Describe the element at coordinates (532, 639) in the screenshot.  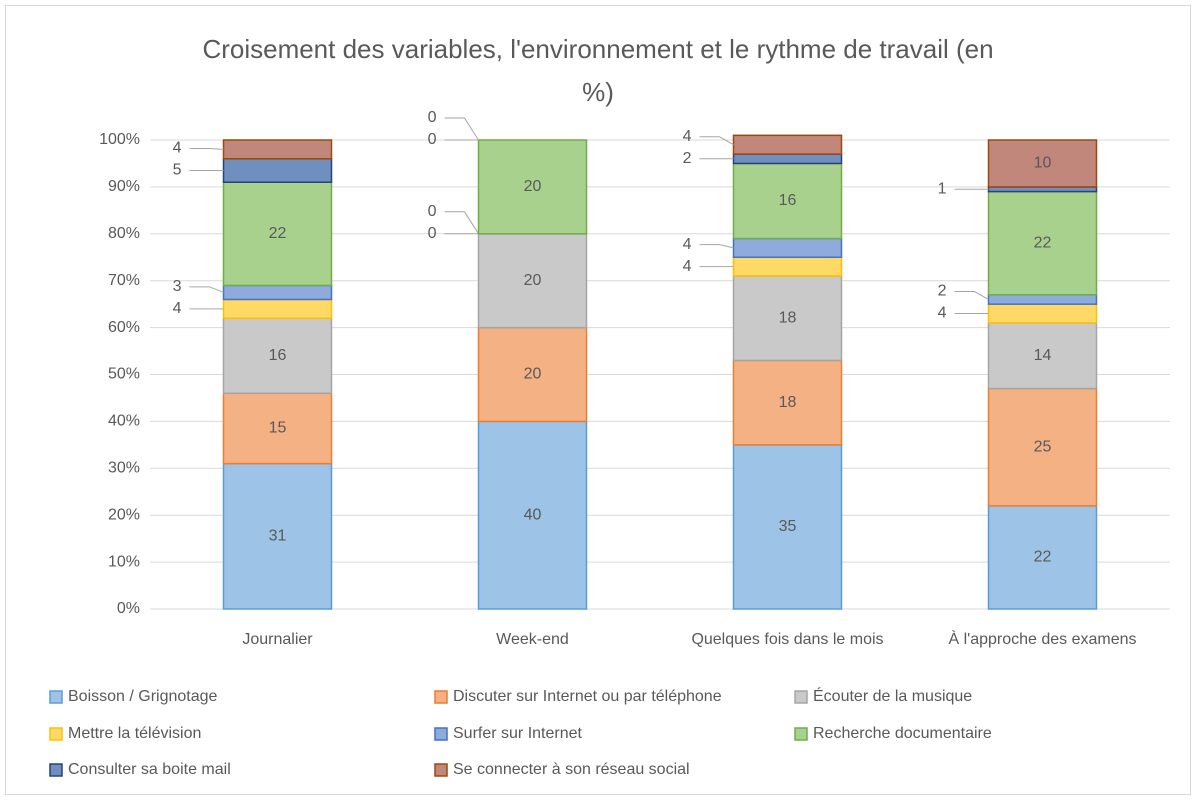
I see `x-tick-label: Week-end` at that location.